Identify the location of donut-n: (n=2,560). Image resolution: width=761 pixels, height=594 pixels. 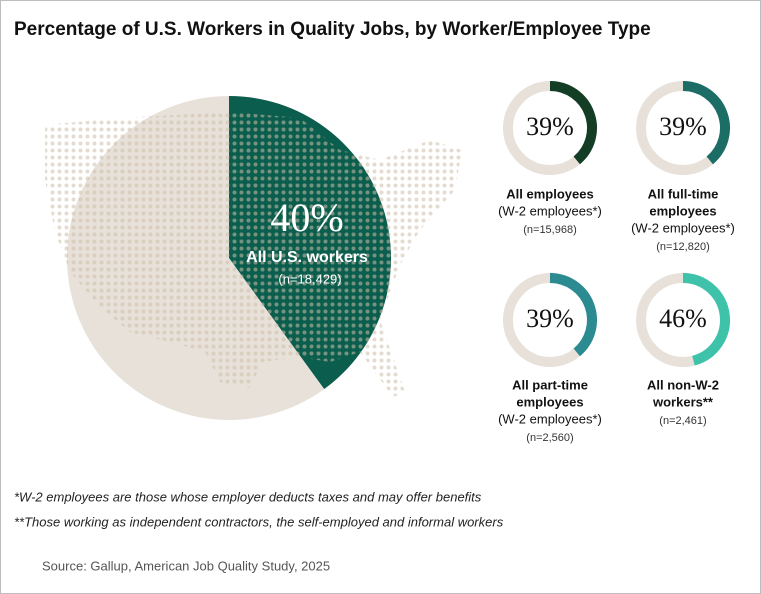
(549, 438).